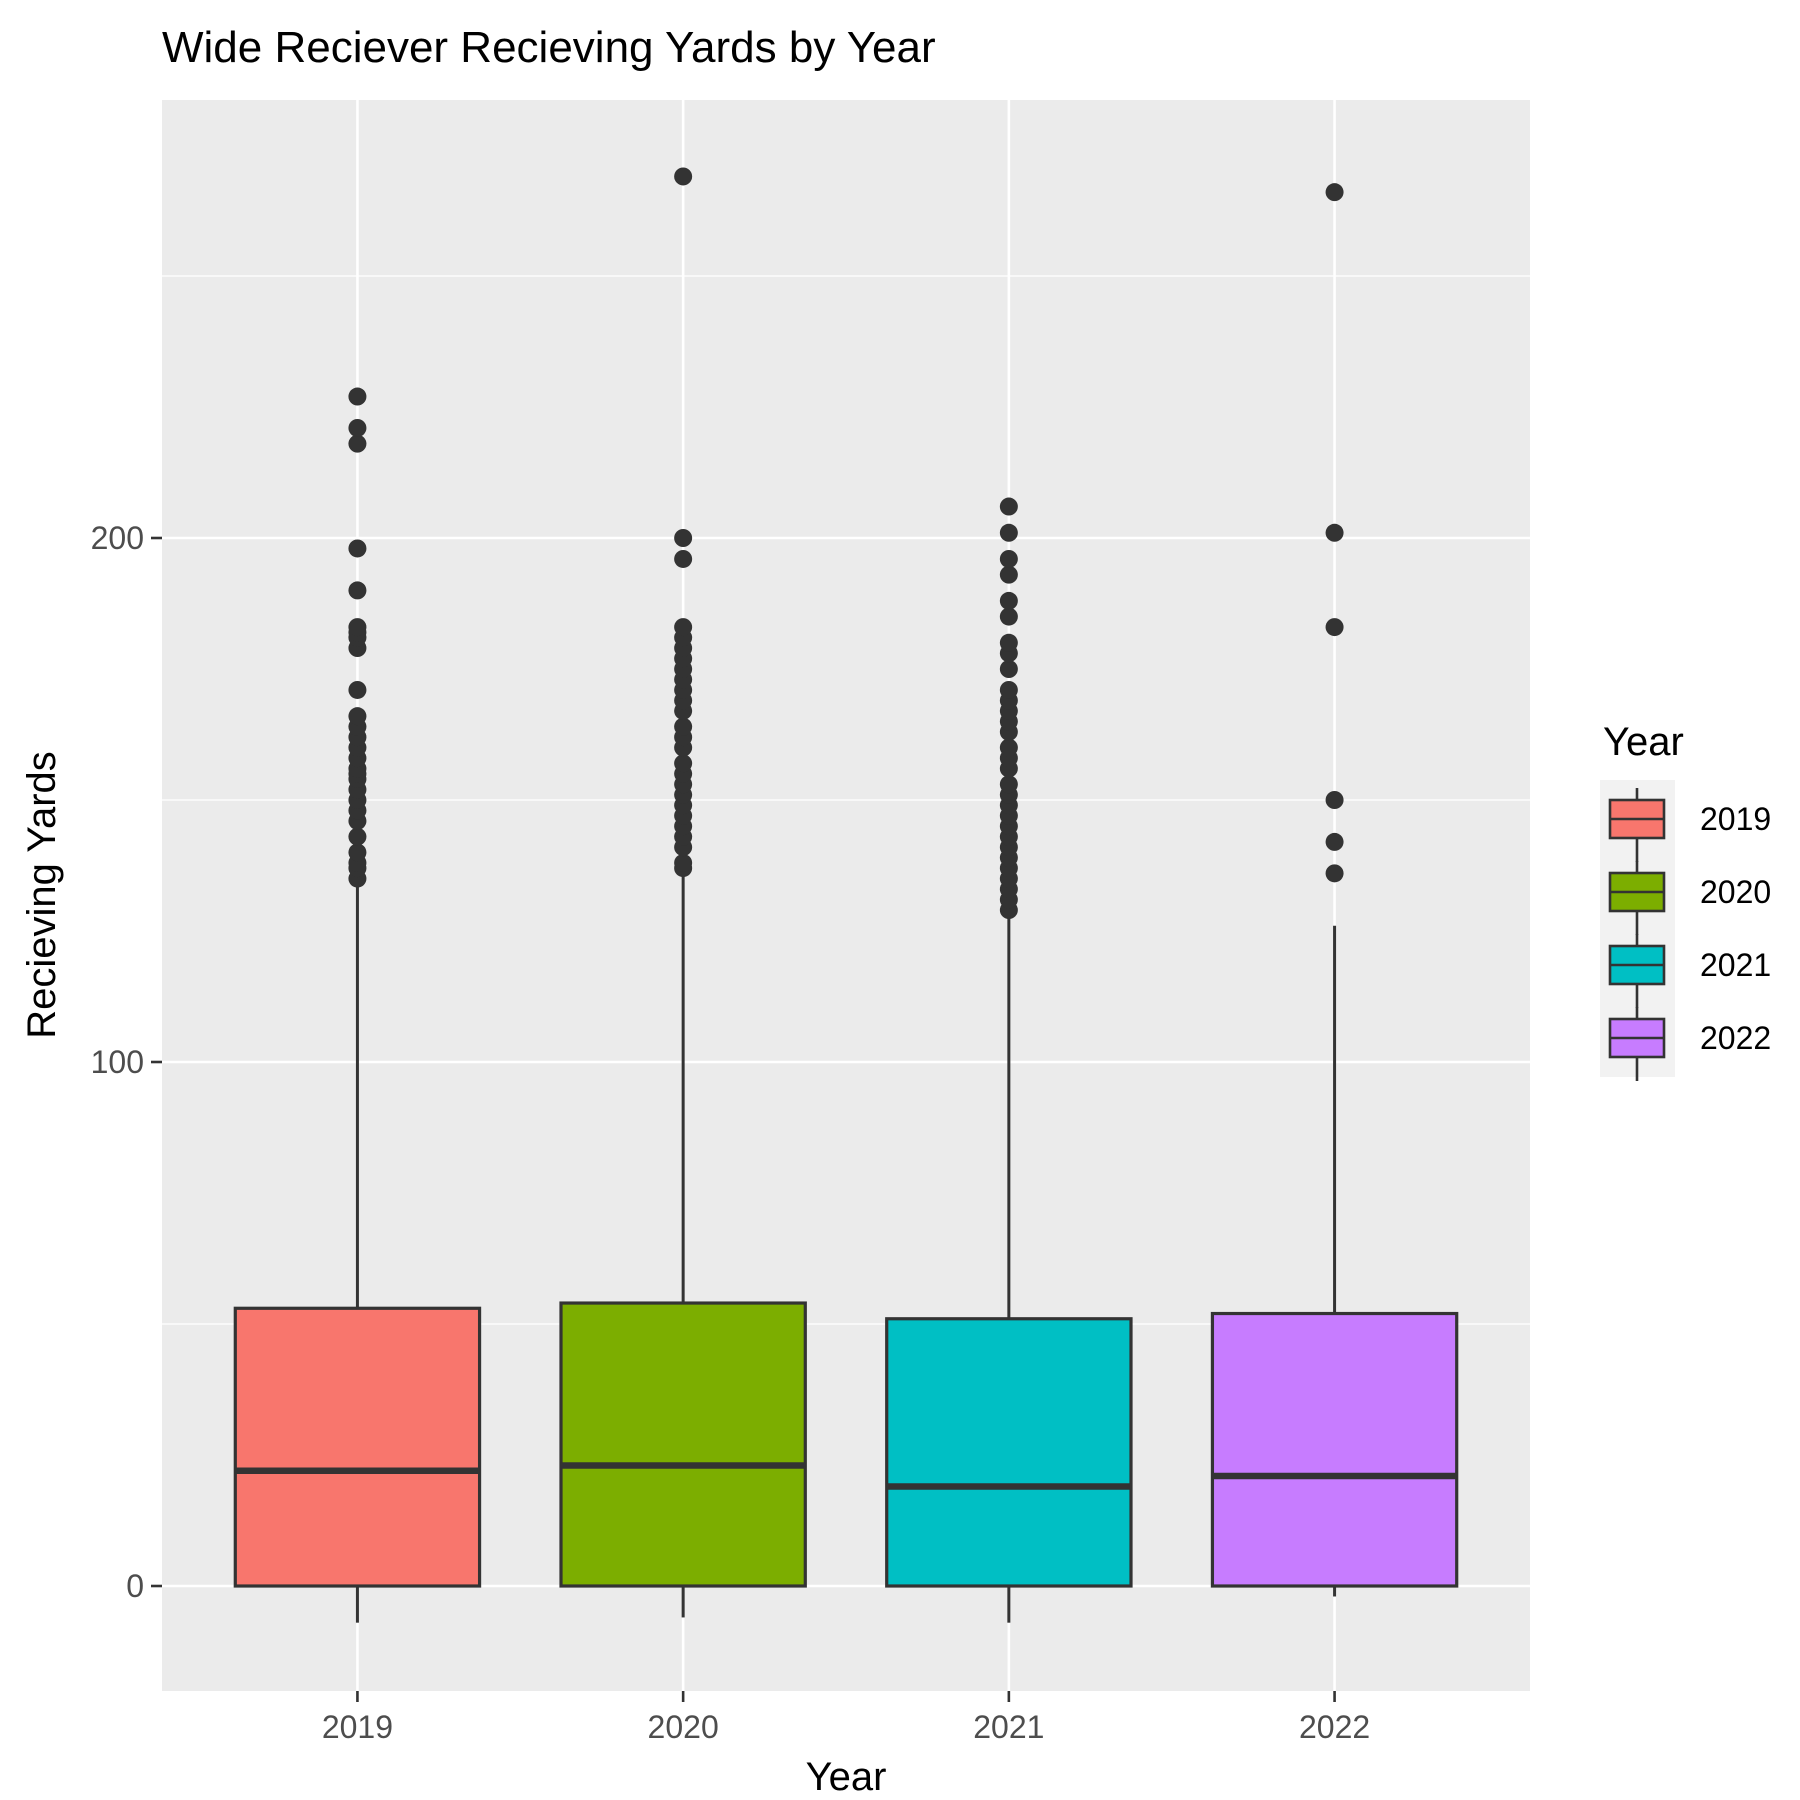 This screenshot has height=1800, width=1800. I want to click on box-2019, so click(357, 1005).